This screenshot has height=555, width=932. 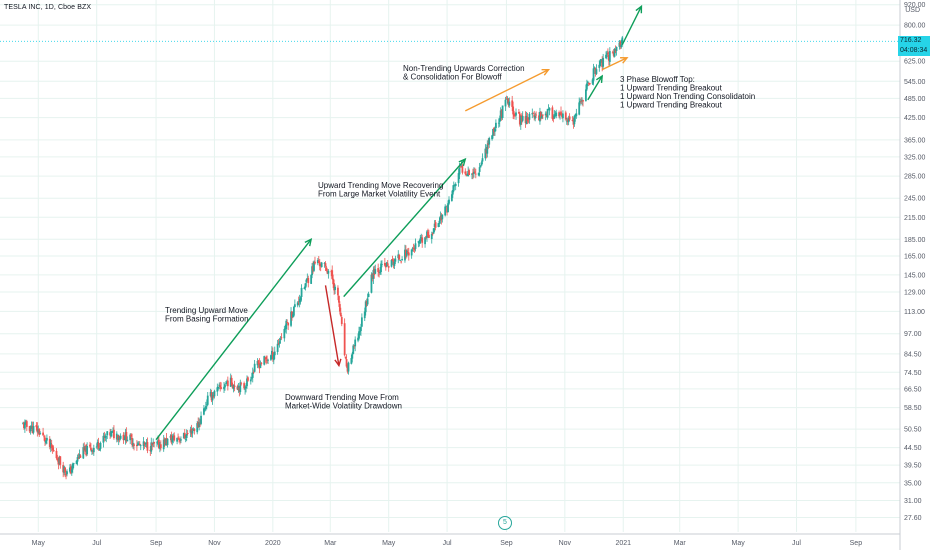 I want to click on x-tick-label: Sep, so click(x=506, y=543).